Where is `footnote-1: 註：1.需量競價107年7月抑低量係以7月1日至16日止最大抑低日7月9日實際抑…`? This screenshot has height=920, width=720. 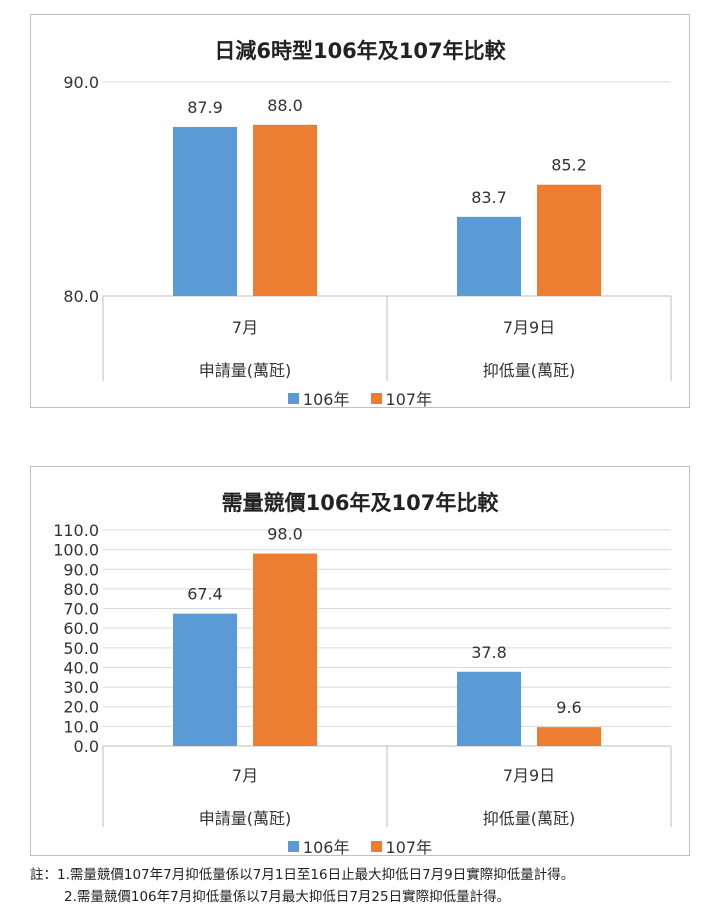
footnote-1: 註：1.需量競價107年7月抑低量係以7月1日至16日止最大抑低日7月9日實際抑… is located at coordinates (302, 875).